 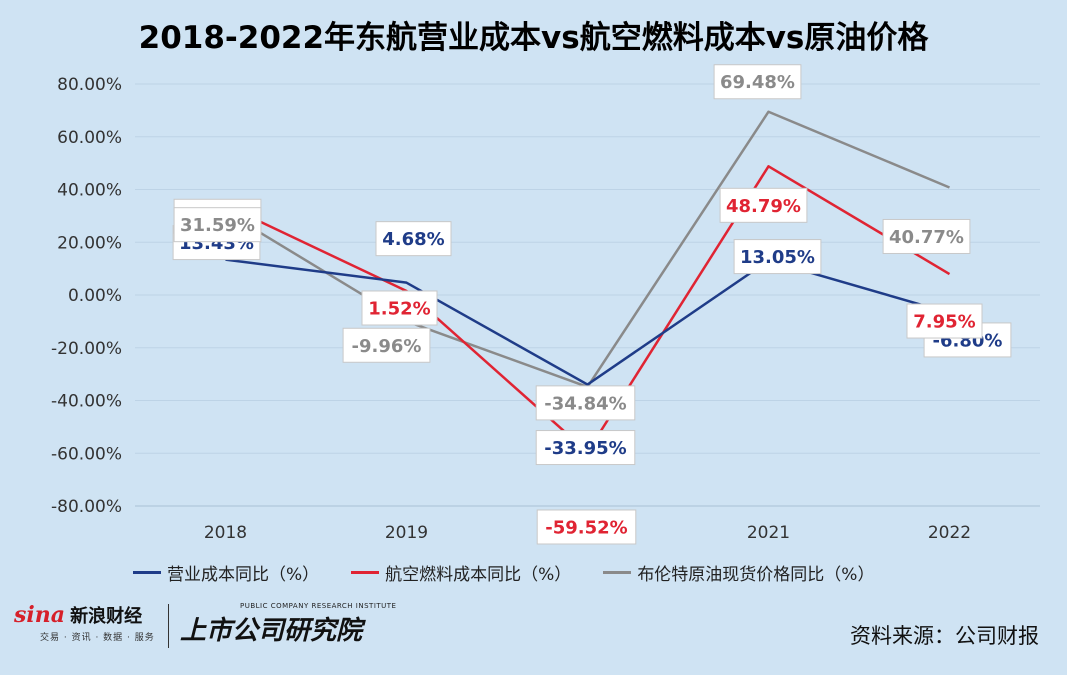 What do you see at coordinates (768, 533) in the screenshot?
I see `x-tick-label: 2021` at bounding box center [768, 533].